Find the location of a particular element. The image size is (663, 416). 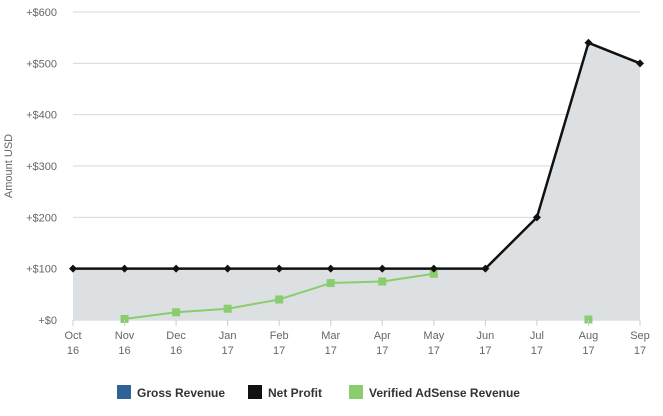

y-tick-label: +$200 is located at coordinates (41, 218).